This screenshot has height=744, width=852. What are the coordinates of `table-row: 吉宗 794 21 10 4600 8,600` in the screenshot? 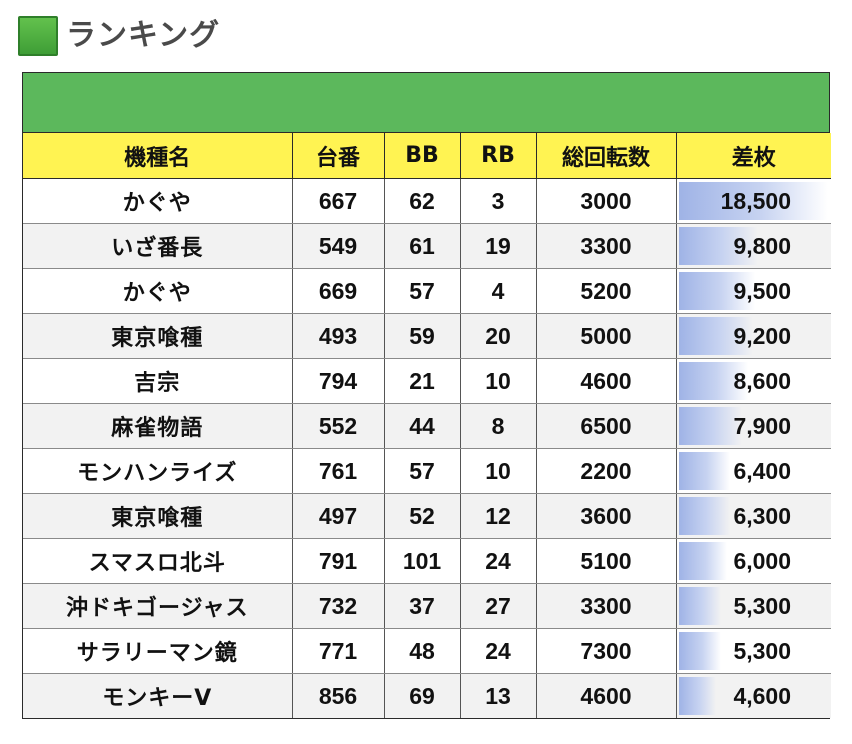 It's located at (427, 381).